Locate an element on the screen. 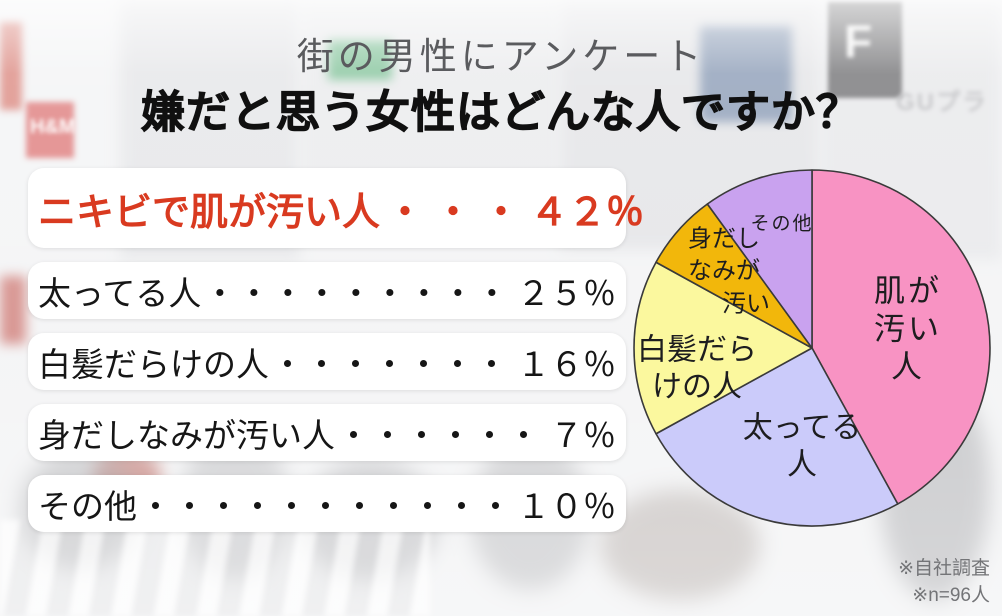 This screenshot has width=1002, height=616. result-percent: ２５％ is located at coordinates (566, 293).